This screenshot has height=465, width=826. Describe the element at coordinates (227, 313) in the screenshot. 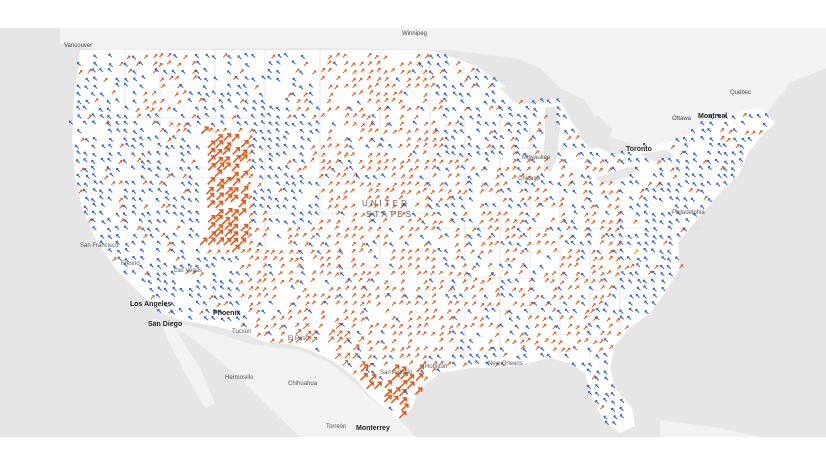

I see `label-phoenix: Phoenix` at that location.